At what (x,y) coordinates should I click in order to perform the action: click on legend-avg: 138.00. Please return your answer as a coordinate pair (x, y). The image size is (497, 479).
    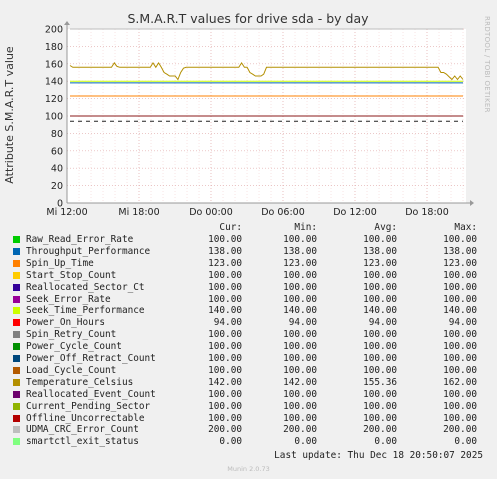
    Looking at the image, I should click on (380, 251).